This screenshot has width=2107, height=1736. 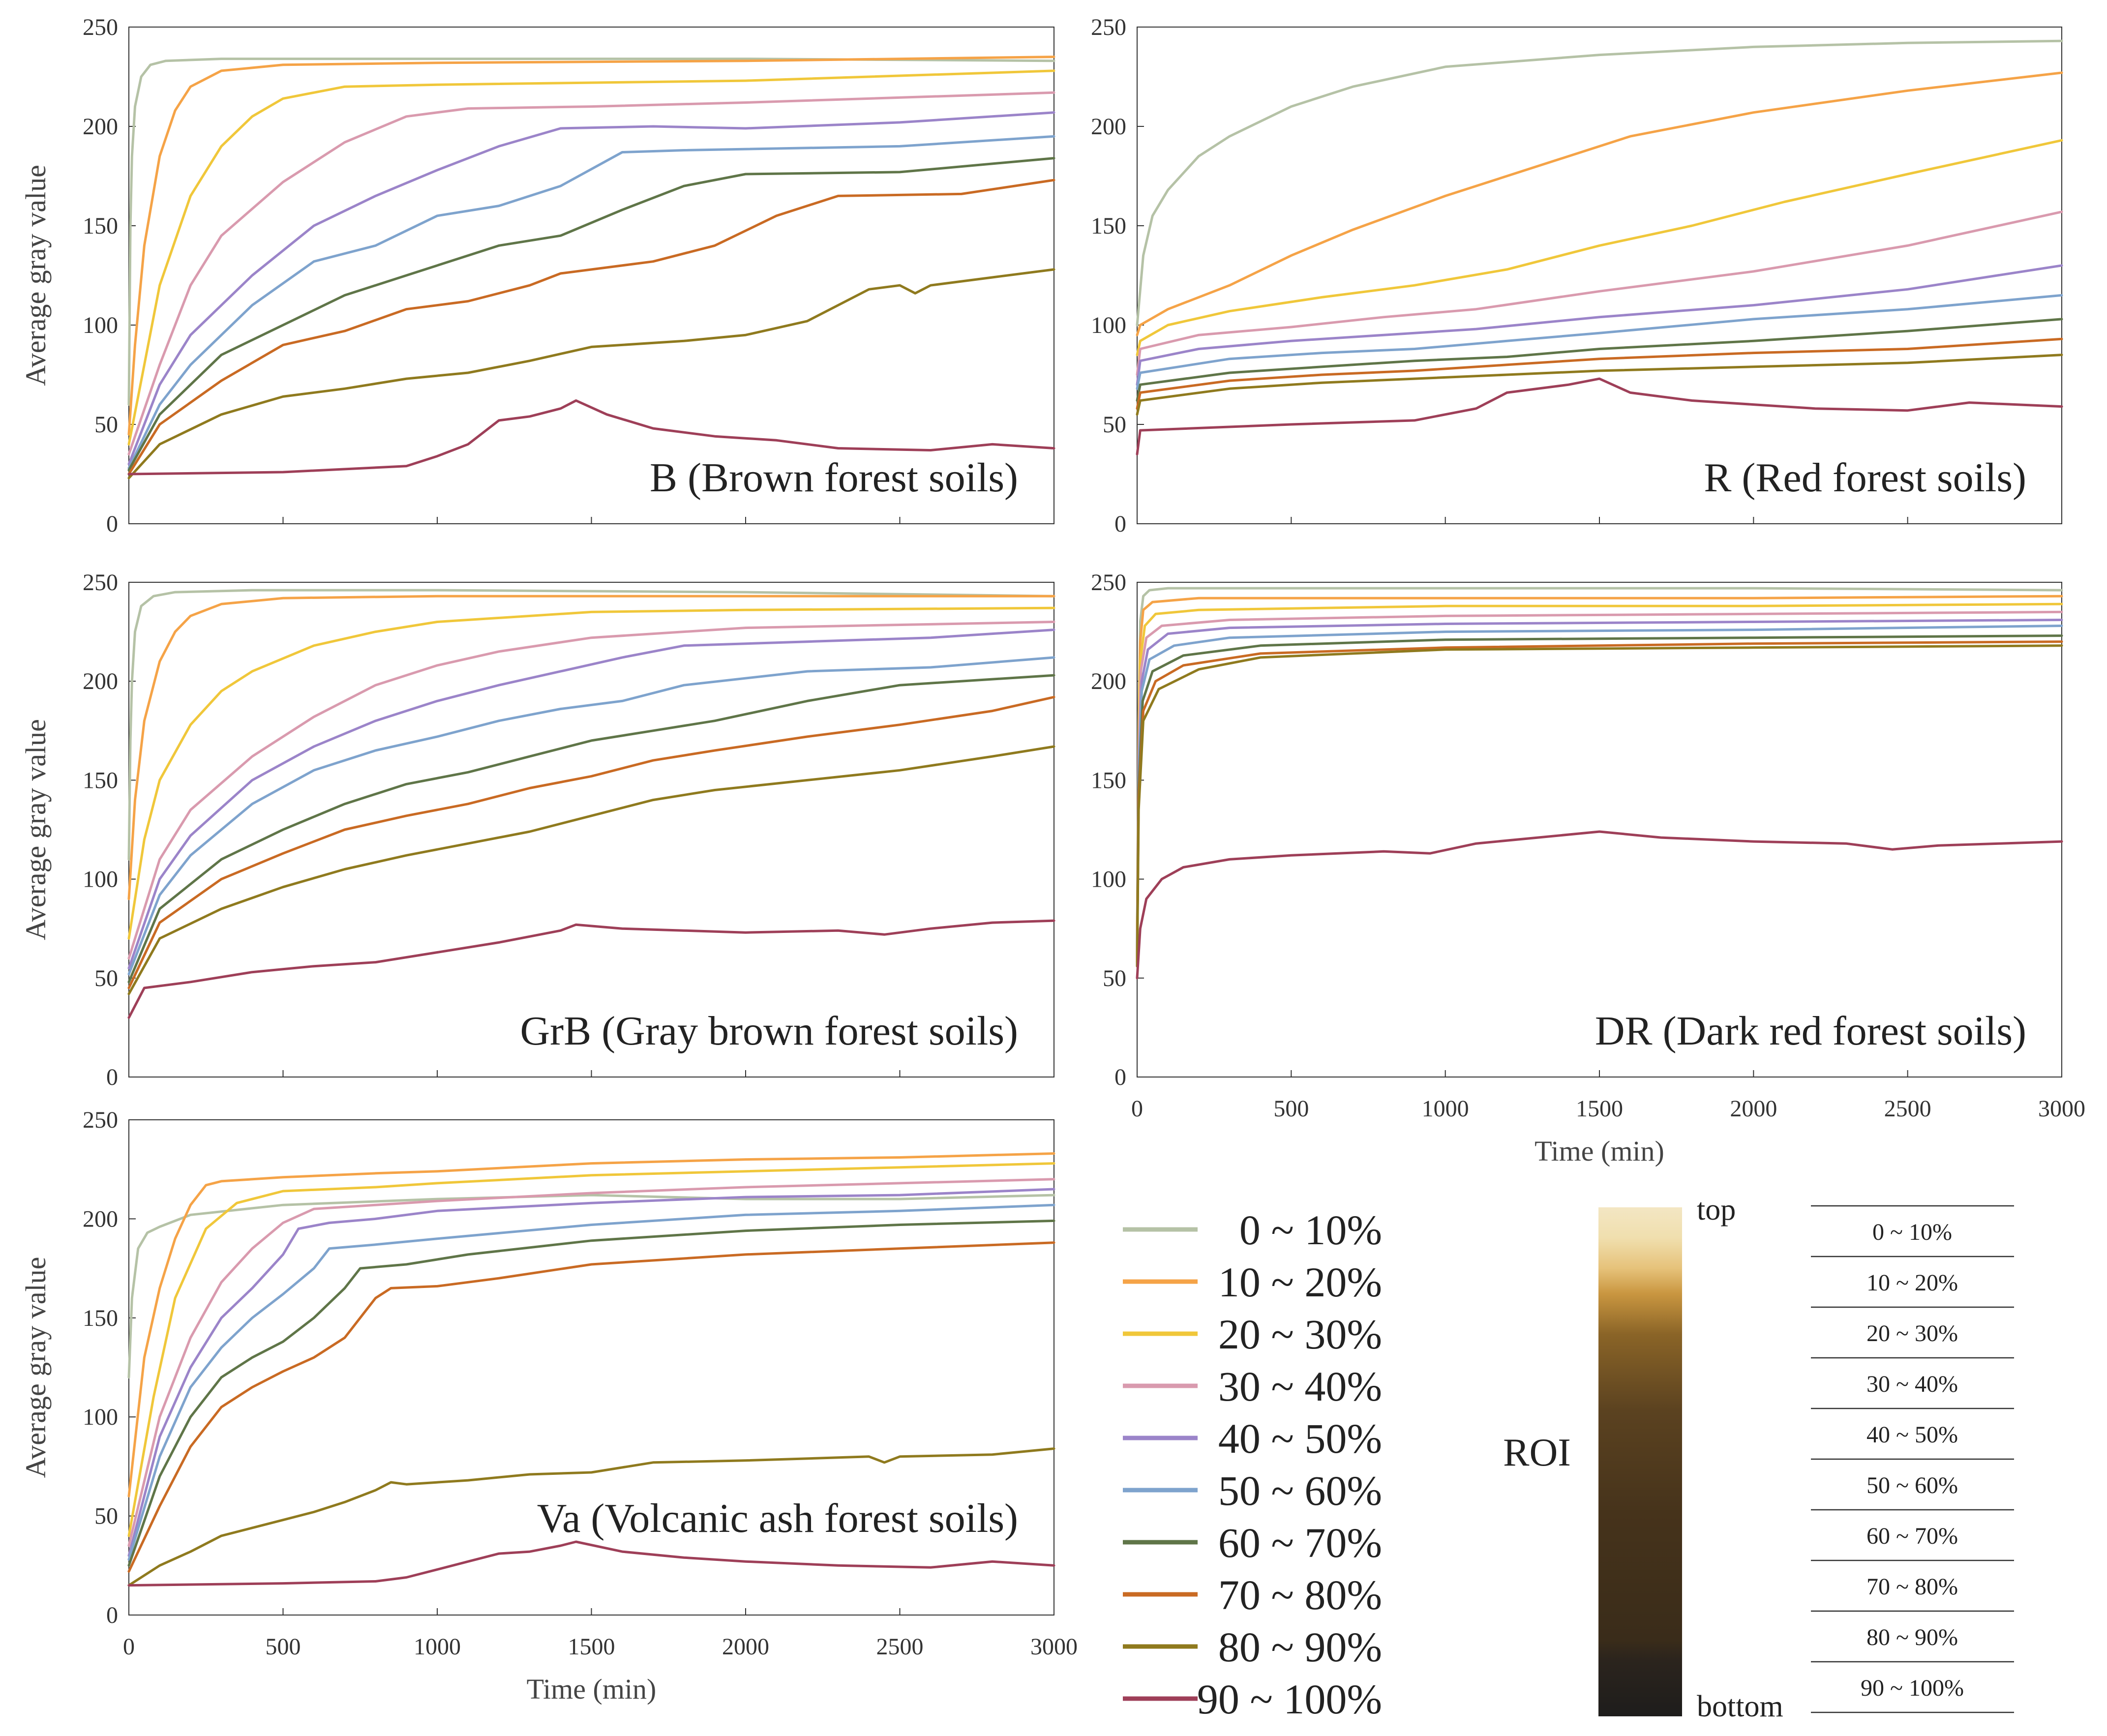 What do you see at coordinates (1108, 880) in the screenshot?
I see `dr-y-tick-label: 100` at bounding box center [1108, 880].